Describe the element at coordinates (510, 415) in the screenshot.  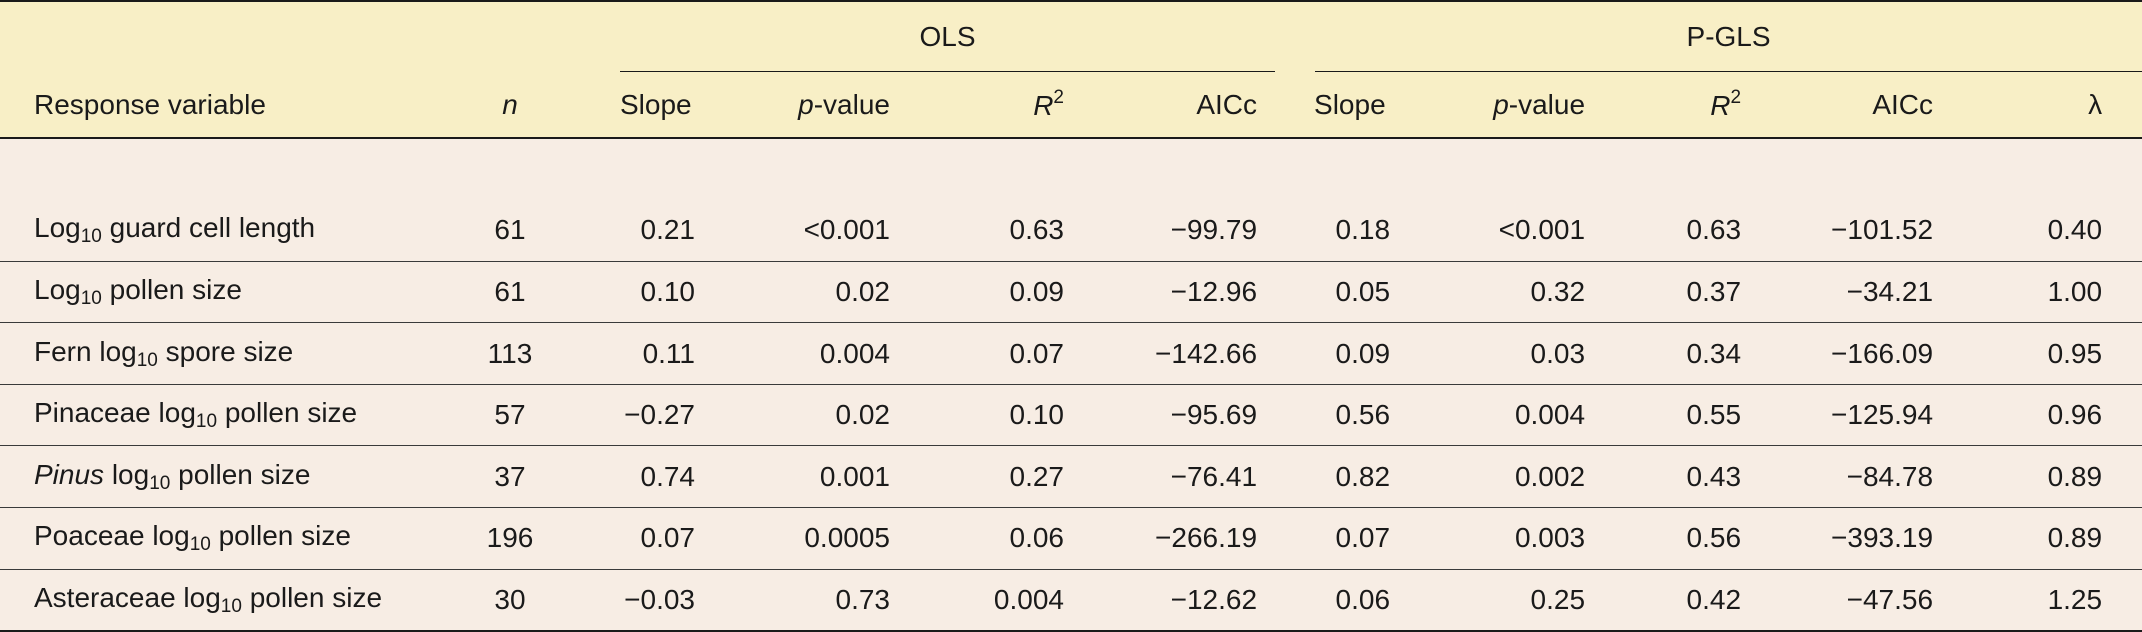
I see `cell-n: 57` at that location.